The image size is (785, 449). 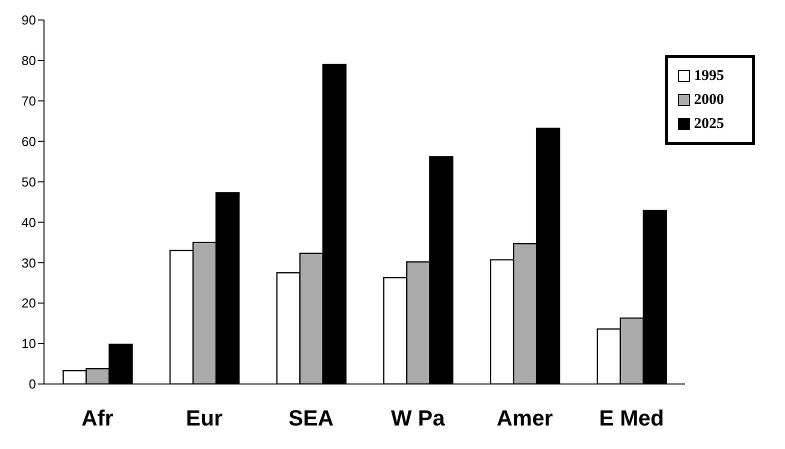 I want to click on y-tick-label: 80, so click(x=29, y=60).